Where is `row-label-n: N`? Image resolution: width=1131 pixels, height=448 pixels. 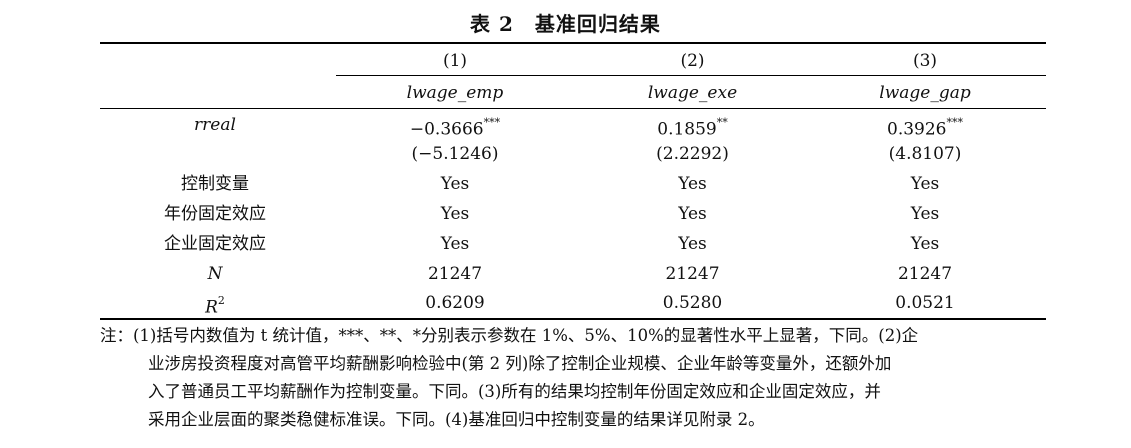 row-label-n: N is located at coordinates (215, 274).